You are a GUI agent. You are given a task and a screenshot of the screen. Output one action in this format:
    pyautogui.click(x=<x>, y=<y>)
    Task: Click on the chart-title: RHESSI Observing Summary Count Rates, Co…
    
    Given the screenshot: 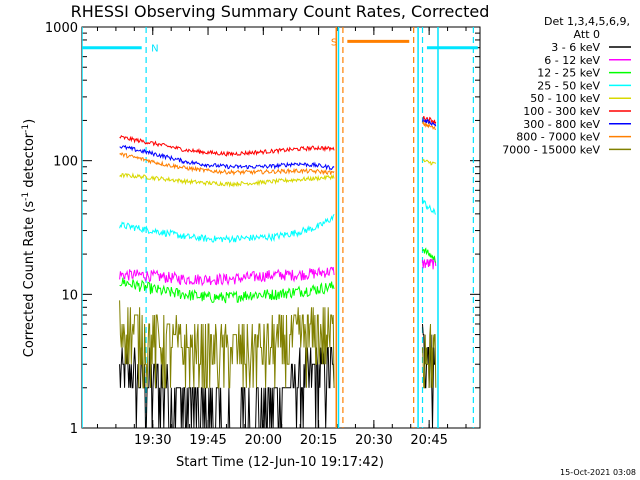 What is the action you would take?
    pyautogui.click(x=280, y=11)
    